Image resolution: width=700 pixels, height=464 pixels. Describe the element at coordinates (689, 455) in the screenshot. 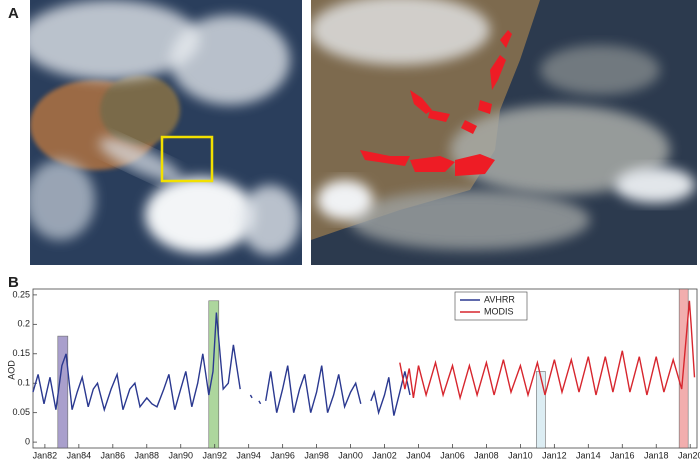

I see `x-tick-label: Jan20` at that location.